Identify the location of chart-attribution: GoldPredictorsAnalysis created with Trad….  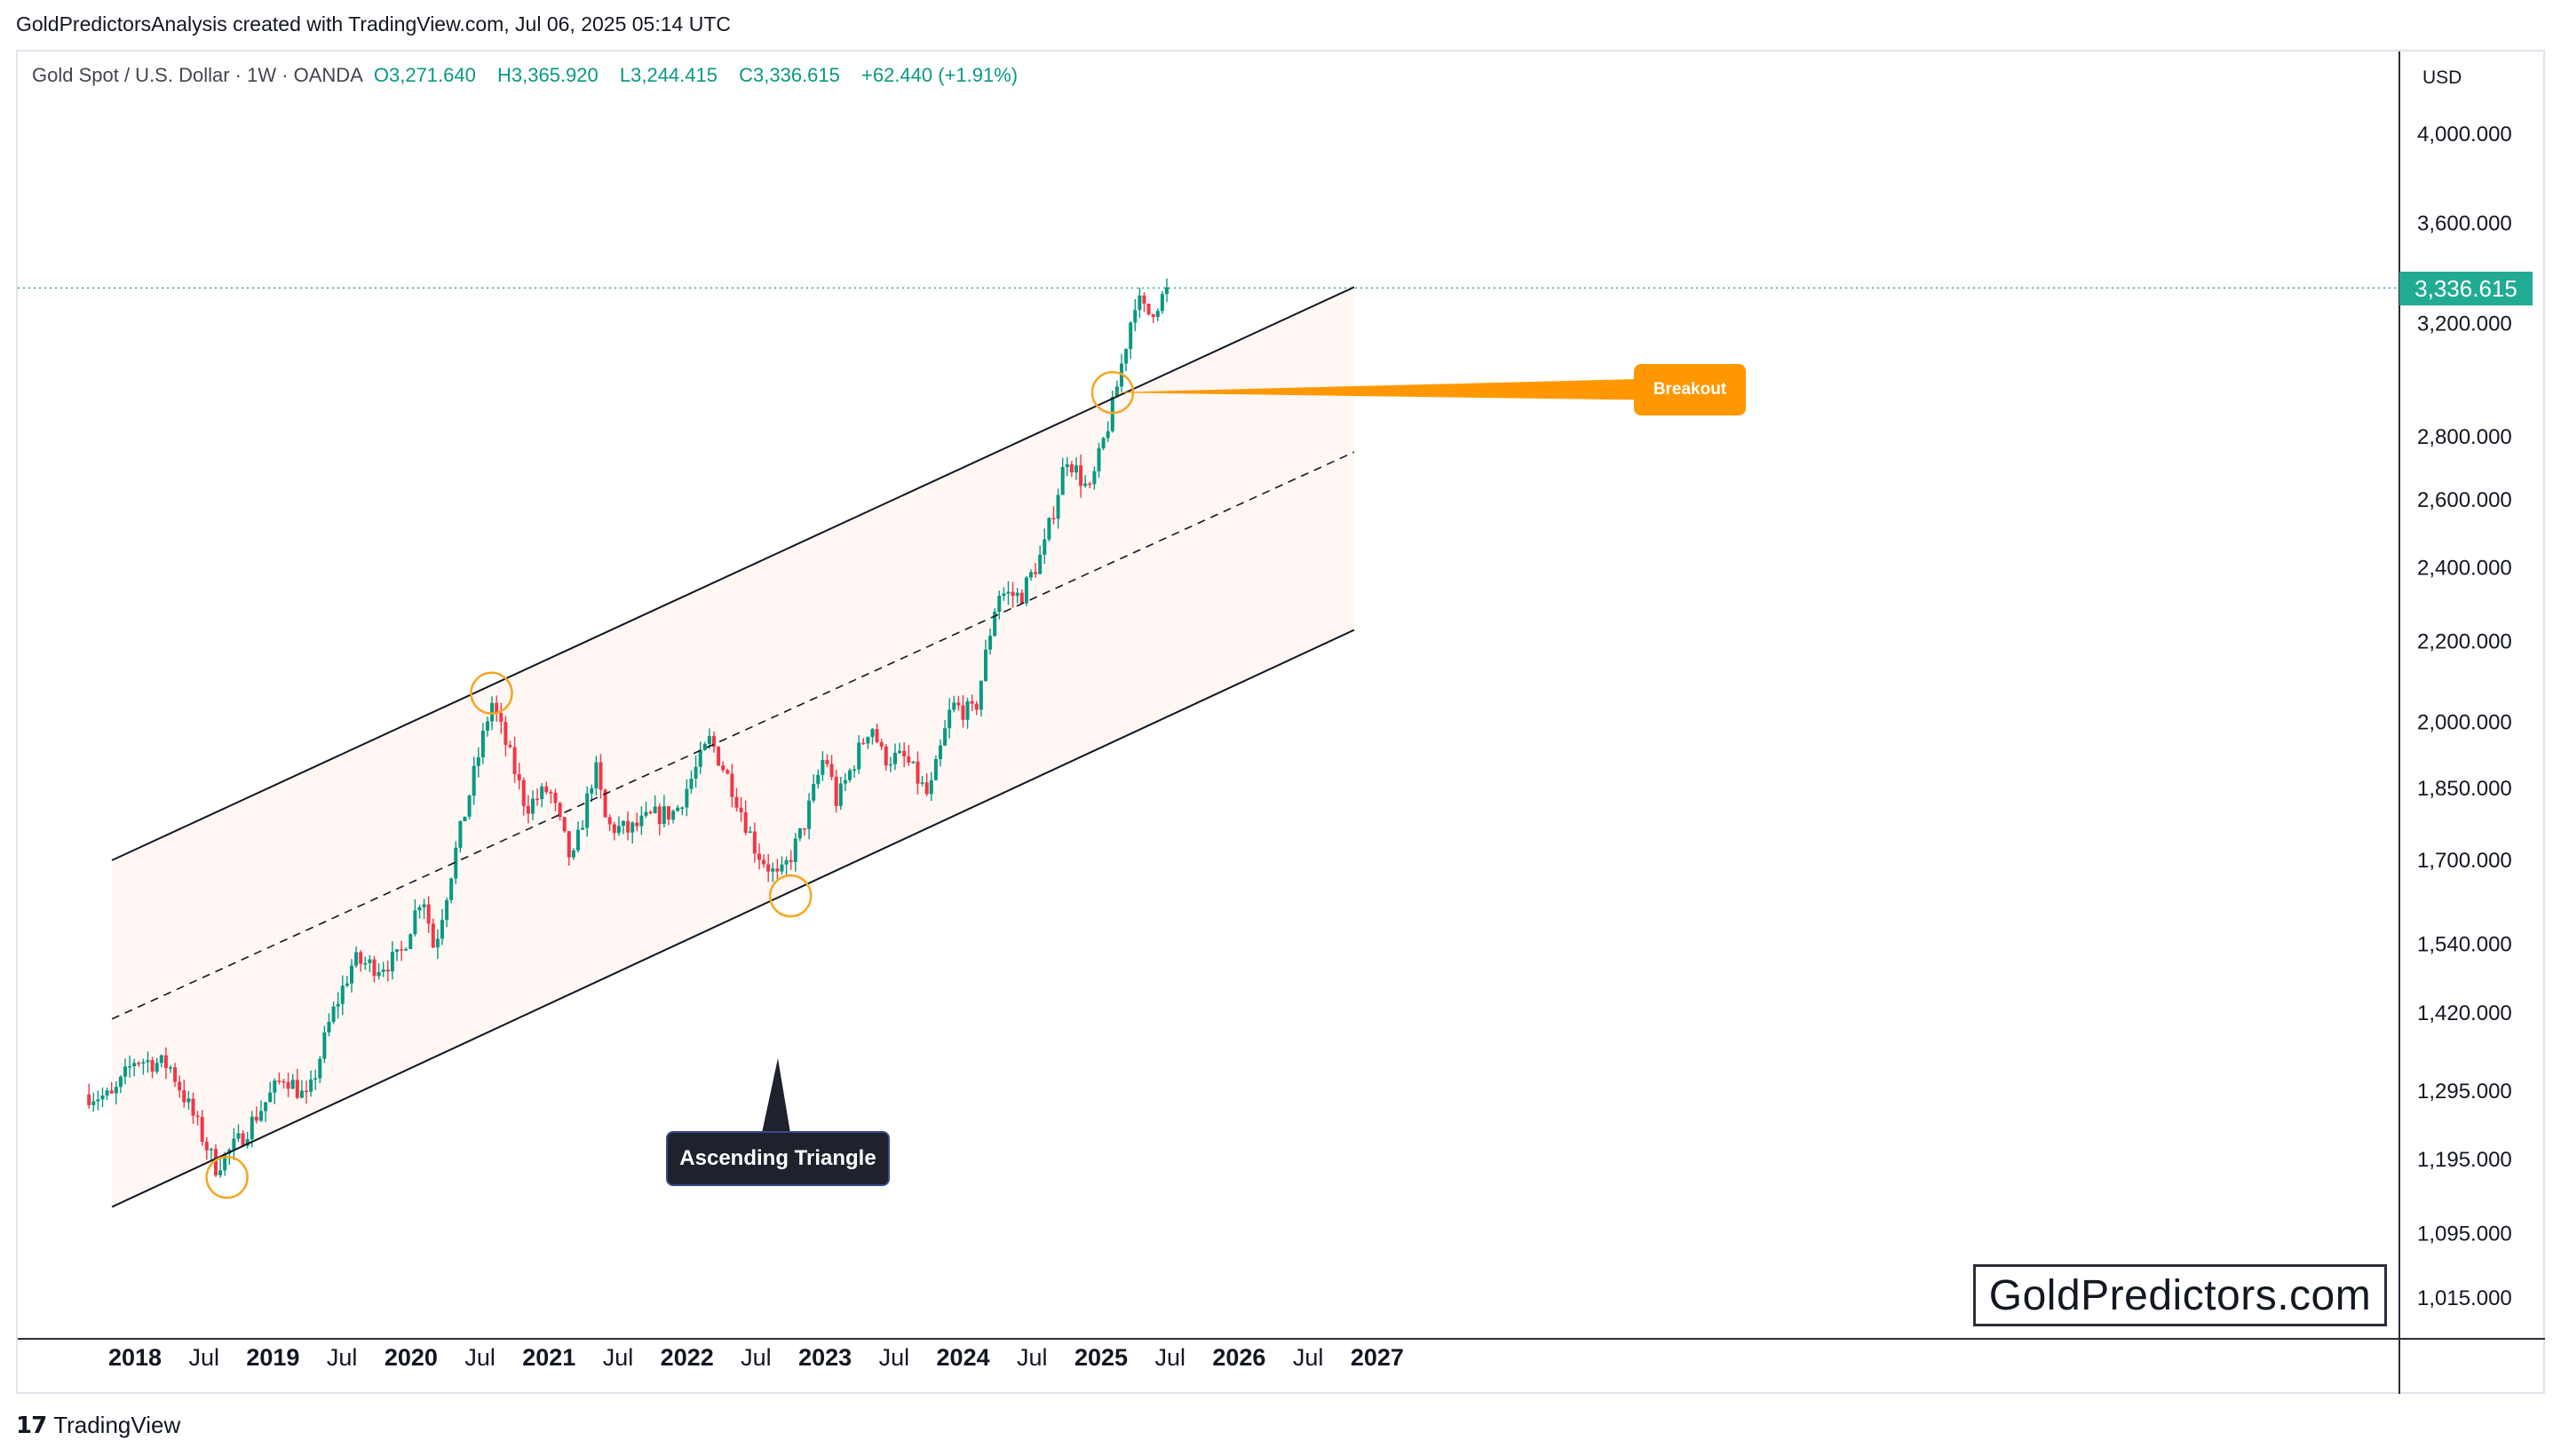
(373, 24).